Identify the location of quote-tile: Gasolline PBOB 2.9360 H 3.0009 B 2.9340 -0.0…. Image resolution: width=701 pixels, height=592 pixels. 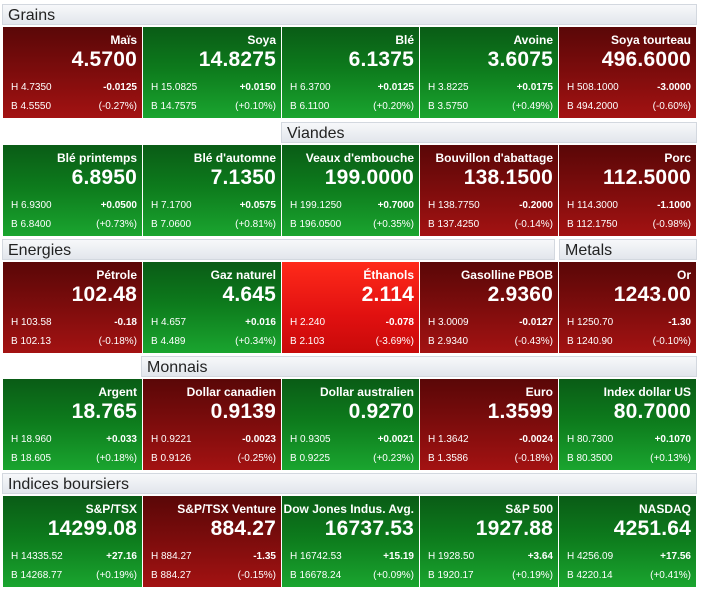
(489, 307).